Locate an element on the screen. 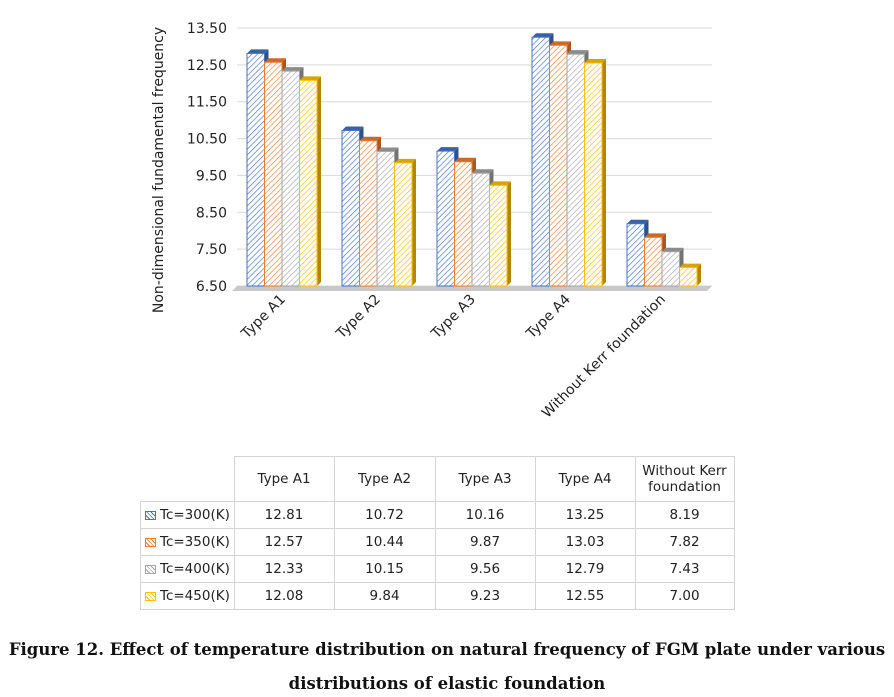 The width and height of the screenshot is (894, 697). table-cell: 13.03 is located at coordinates (585, 542).